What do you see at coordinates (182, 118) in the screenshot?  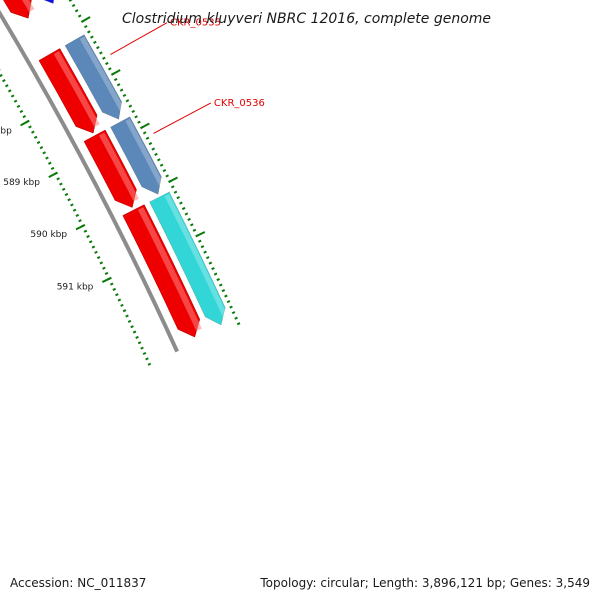 I see `gene-label-line` at bounding box center [182, 118].